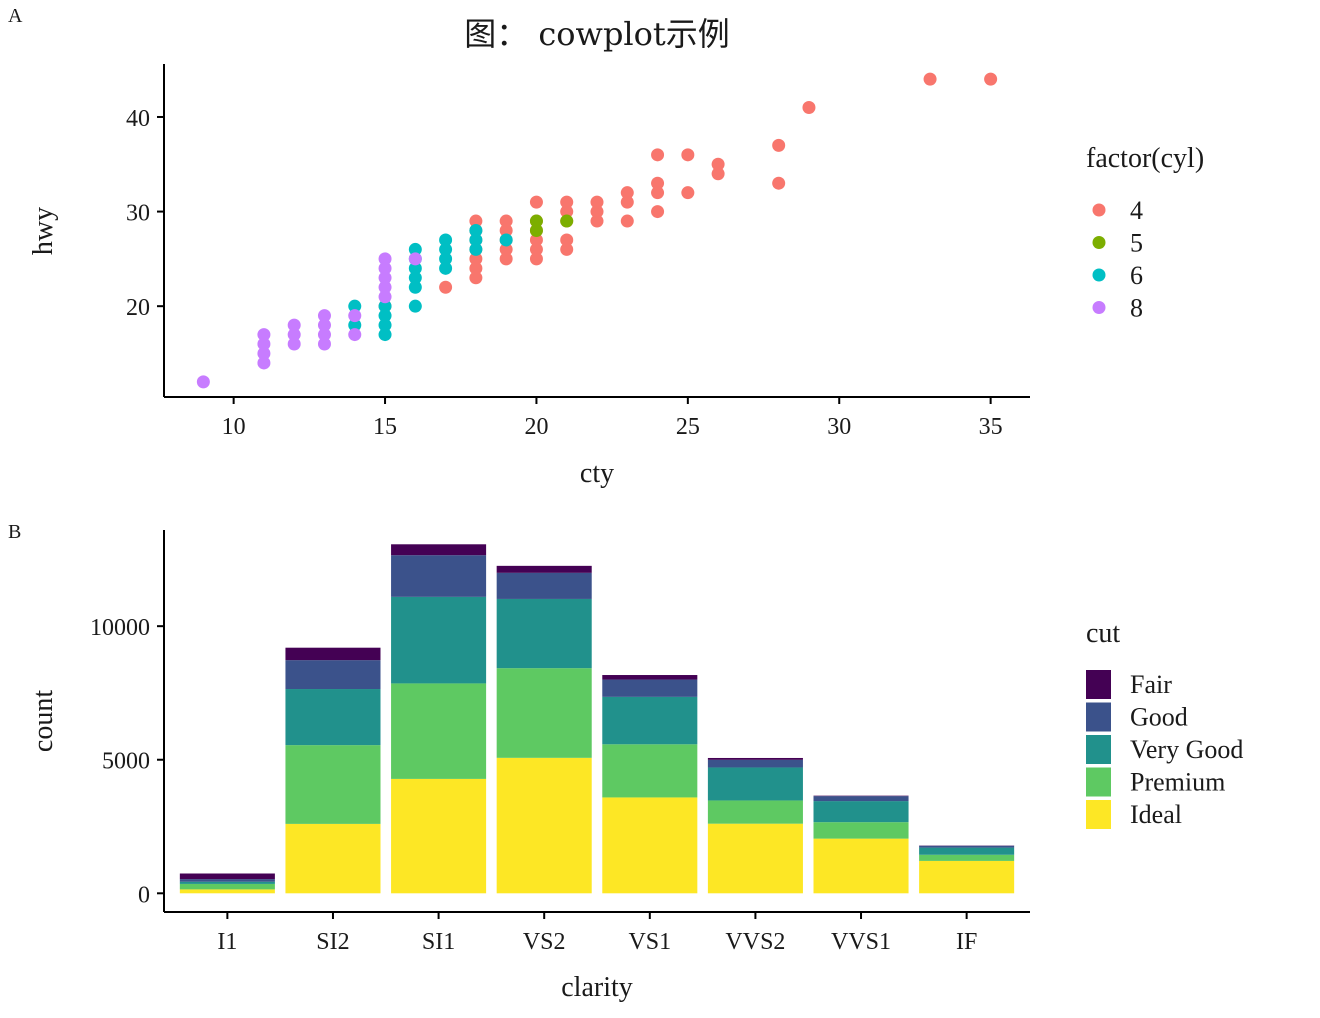 Image resolution: width=1320 pixels, height=1018 pixels. What do you see at coordinates (227, 876) in the screenshot?
I see `bar-segment-i1-fair` at bounding box center [227, 876].